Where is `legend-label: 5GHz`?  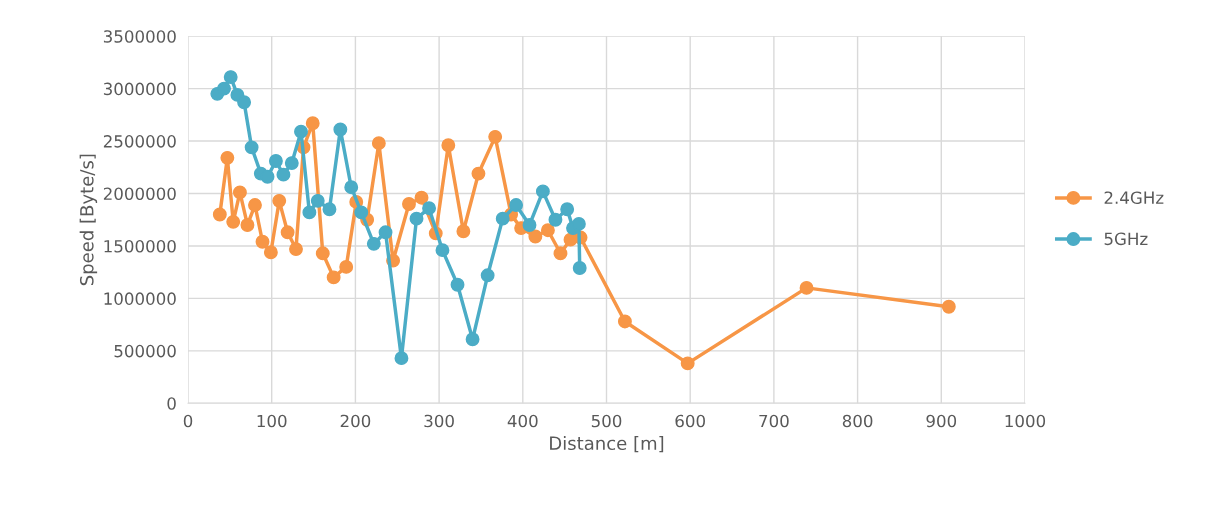
legend-label: 5GHz is located at coordinates (1126, 239).